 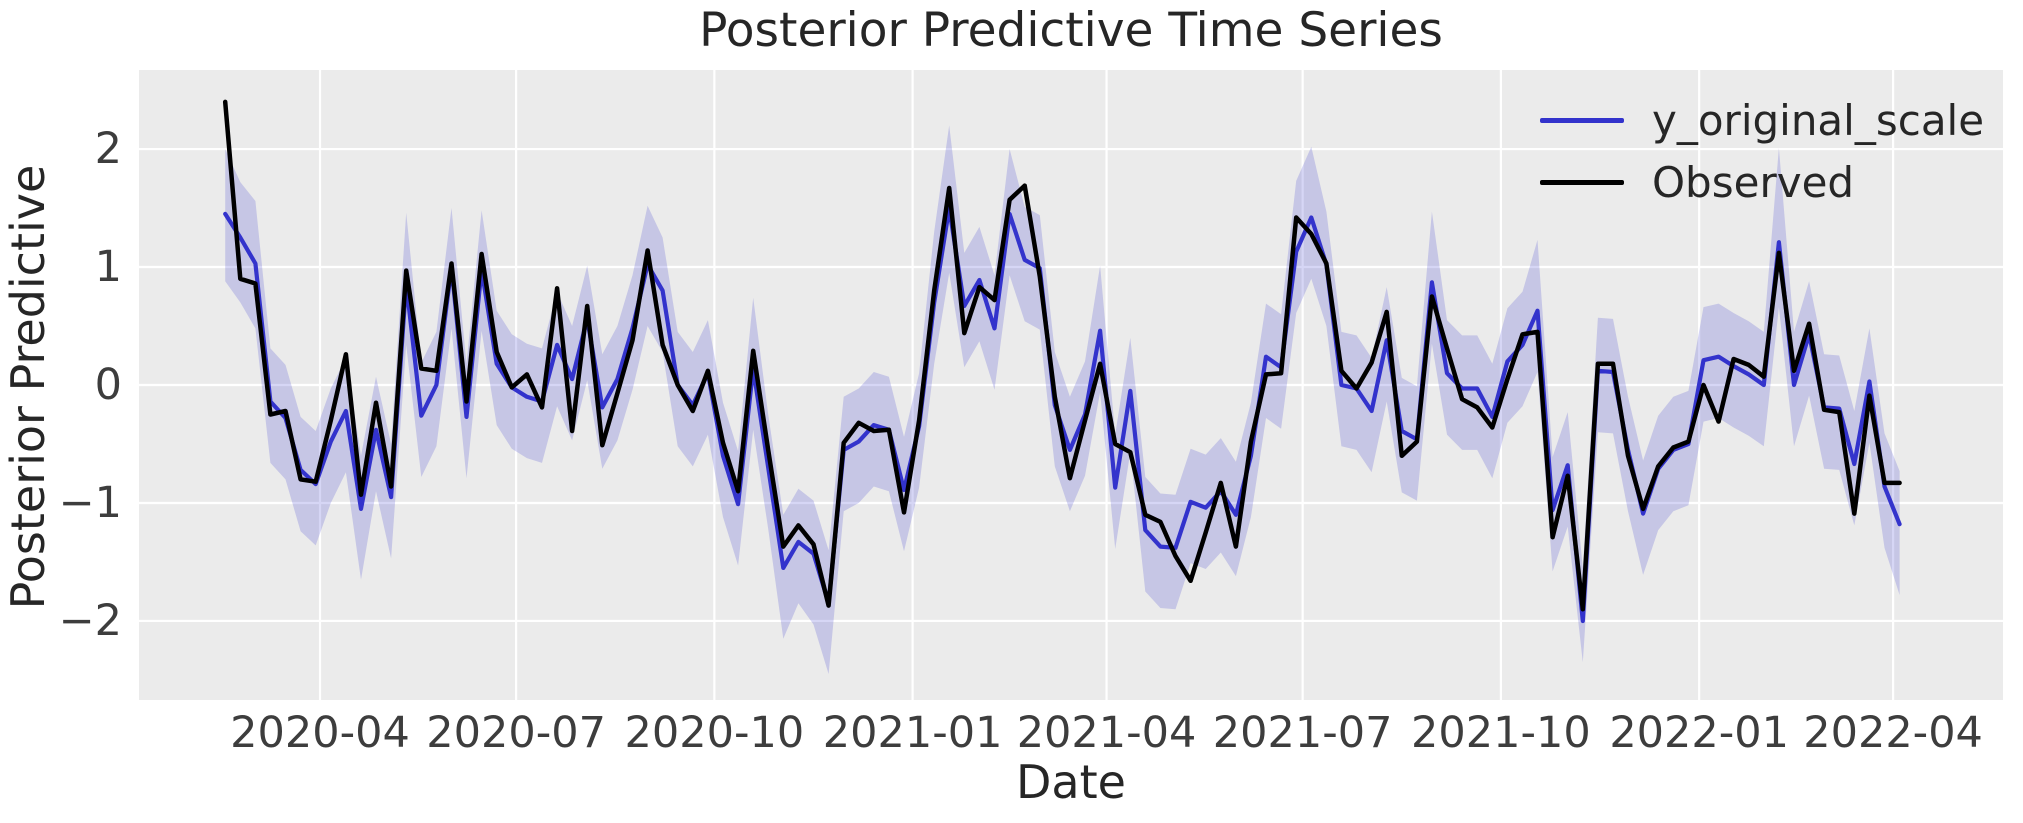 I want to click on x-tick-label: 2022-04, so click(x=1893, y=733).